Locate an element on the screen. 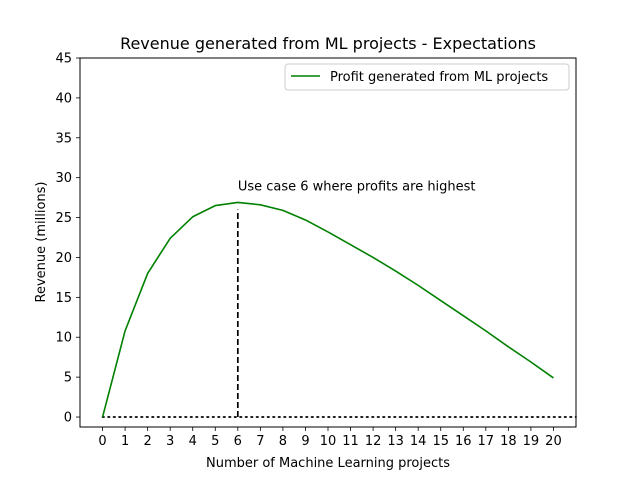 The width and height of the screenshot is (640, 480). legend-frame is located at coordinates (427, 77).